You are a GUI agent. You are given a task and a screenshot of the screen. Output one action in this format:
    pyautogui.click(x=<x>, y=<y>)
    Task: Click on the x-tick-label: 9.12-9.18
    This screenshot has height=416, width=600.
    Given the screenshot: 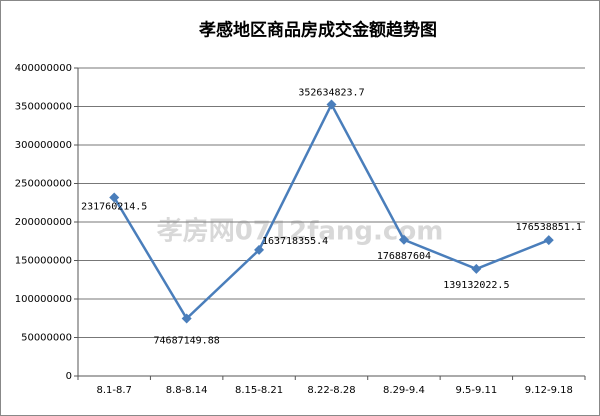 What is the action you would take?
    pyautogui.click(x=549, y=390)
    